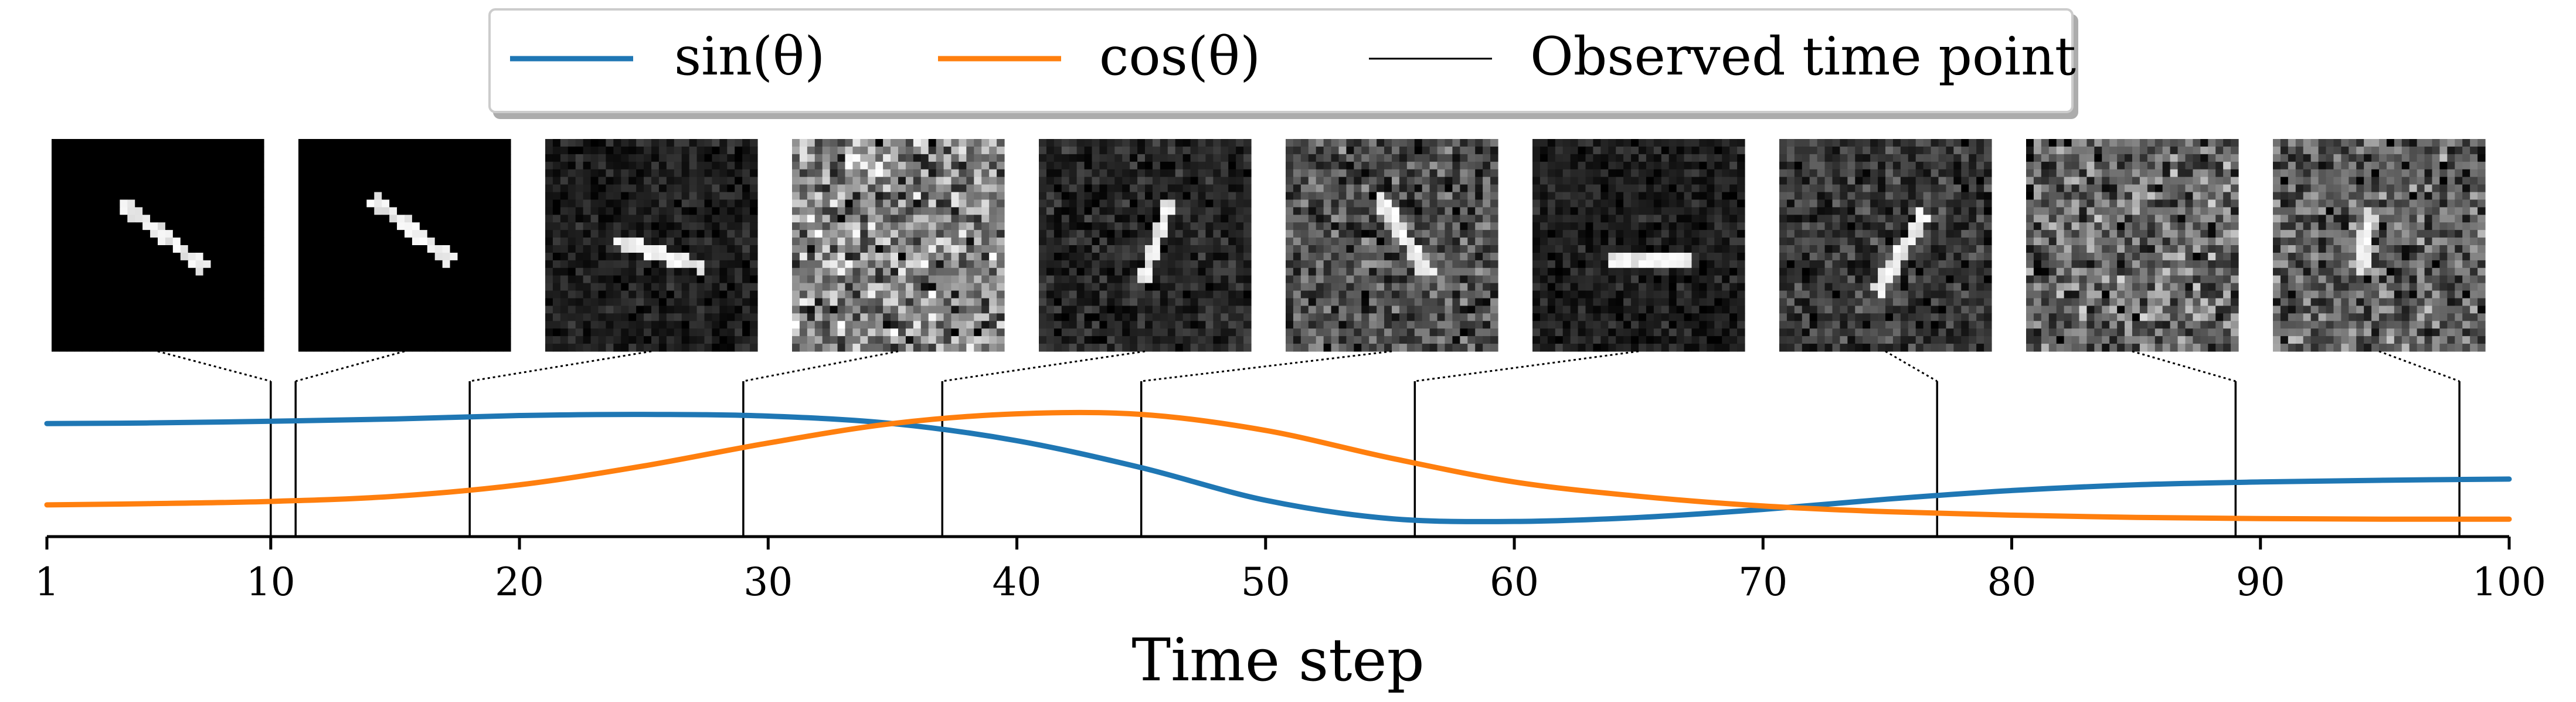 The width and height of the screenshot is (2576, 702). Describe the element at coordinates (899, 245) in the screenshot. I see `thumbnail-t29` at that location.